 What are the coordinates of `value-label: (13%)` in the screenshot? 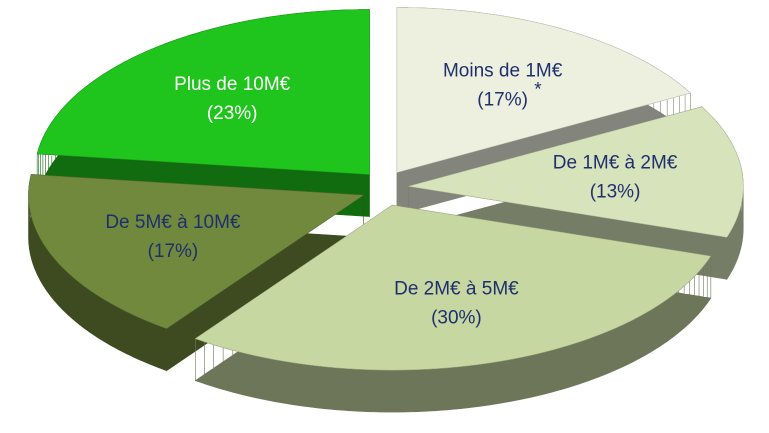 It's located at (615, 192).